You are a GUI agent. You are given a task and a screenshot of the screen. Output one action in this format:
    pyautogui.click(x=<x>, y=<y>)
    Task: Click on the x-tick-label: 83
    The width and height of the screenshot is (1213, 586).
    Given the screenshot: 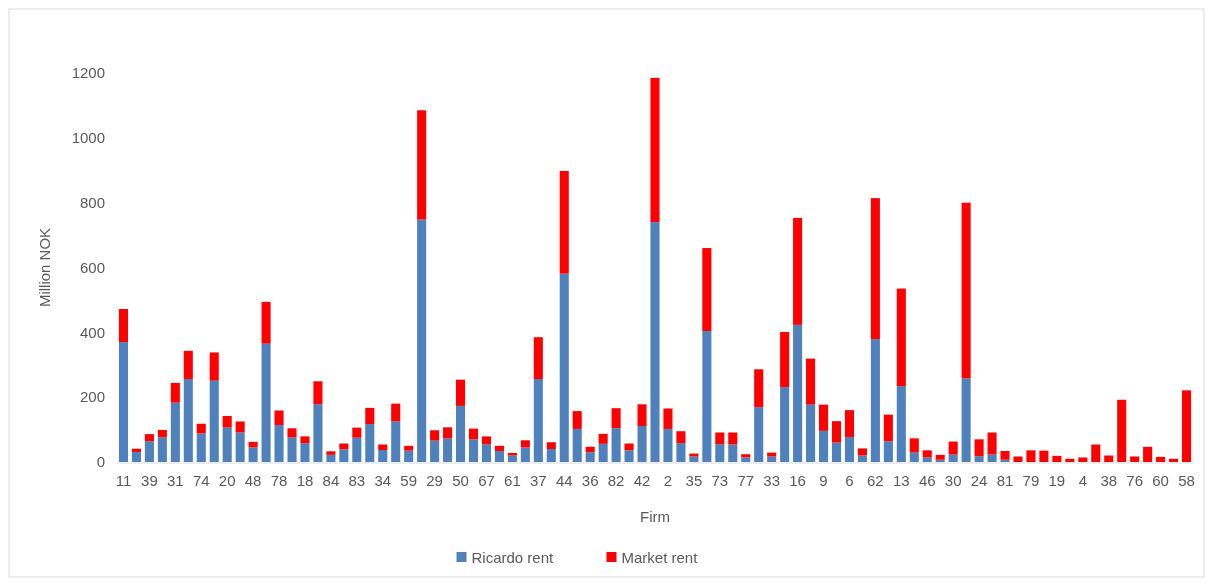 What is the action you would take?
    pyautogui.click(x=357, y=480)
    